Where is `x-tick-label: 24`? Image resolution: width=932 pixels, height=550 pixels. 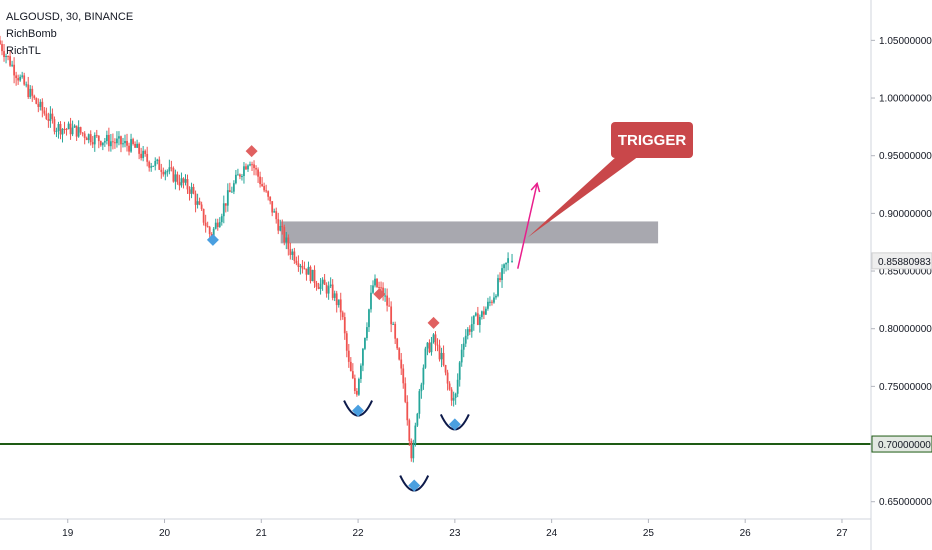
x-tick-label: 24 is located at coordinates (552, 533).